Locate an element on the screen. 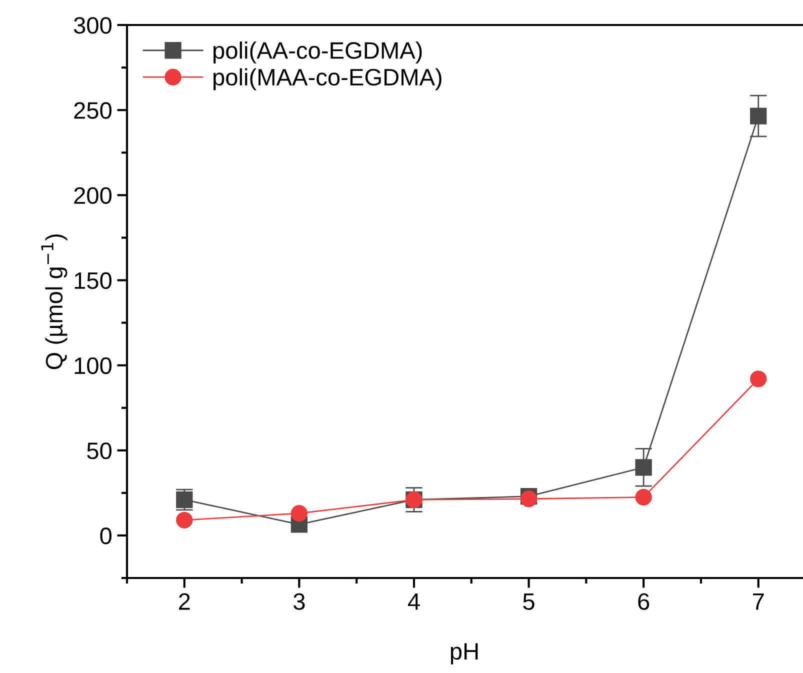 The height and width of the screenshot is (673, 803). x-tick-label: 7 is located at coordinates (758, 601).